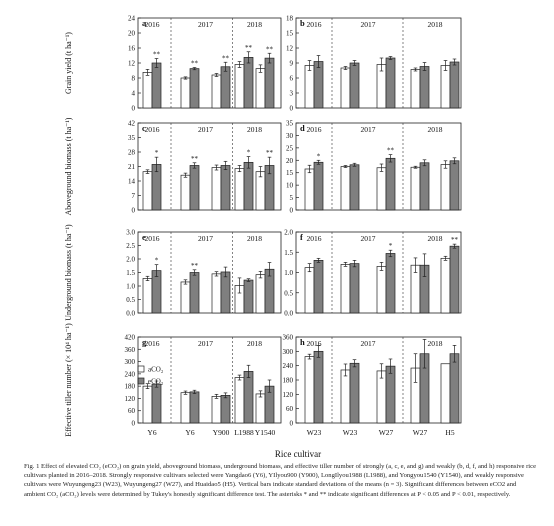 The height and width of the screenshot is (526, 554). Describe the element at coordinates (156, 370) in the screenshot. I see `legend-label-aco2: aCO₂` at that location.